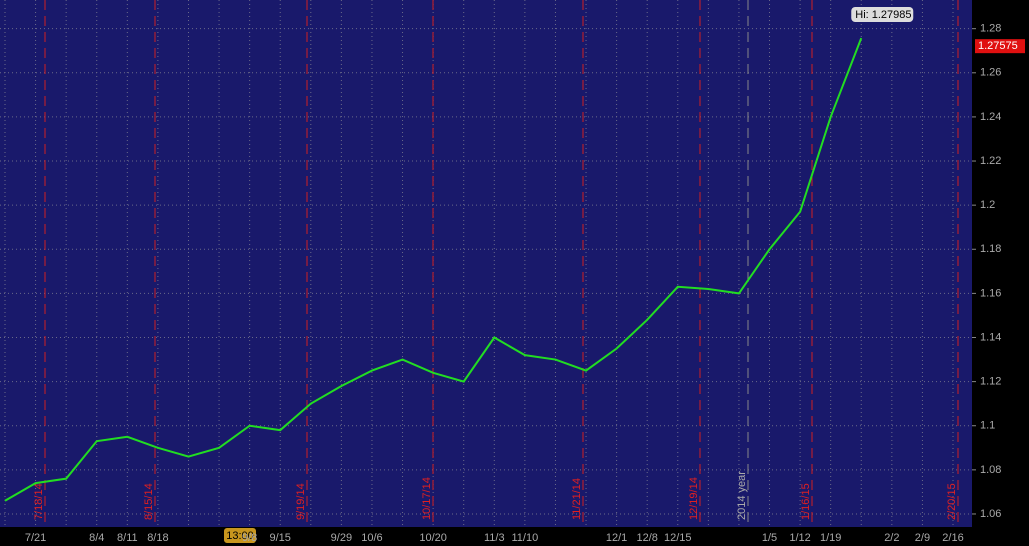 This screenshot has width=1029, height=546. Describe the element at coordinates (646, 538) in the screenshot. I see `x-tick-label: 12/8` at that location.